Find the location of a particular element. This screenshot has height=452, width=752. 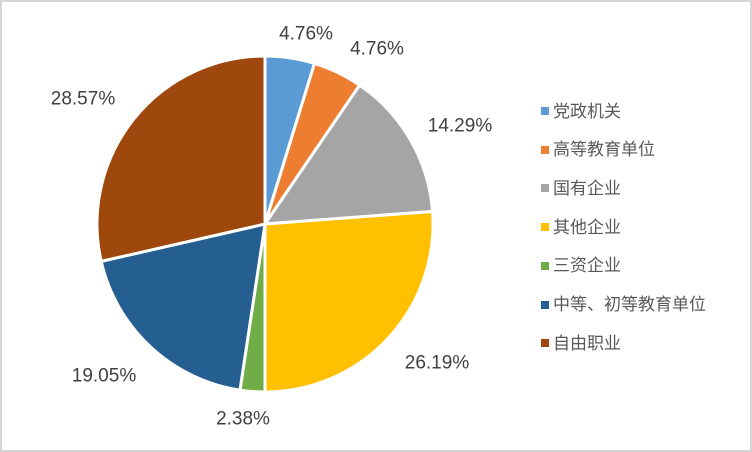

pie-slice-自由职业 is located at coordinates (181, 158).